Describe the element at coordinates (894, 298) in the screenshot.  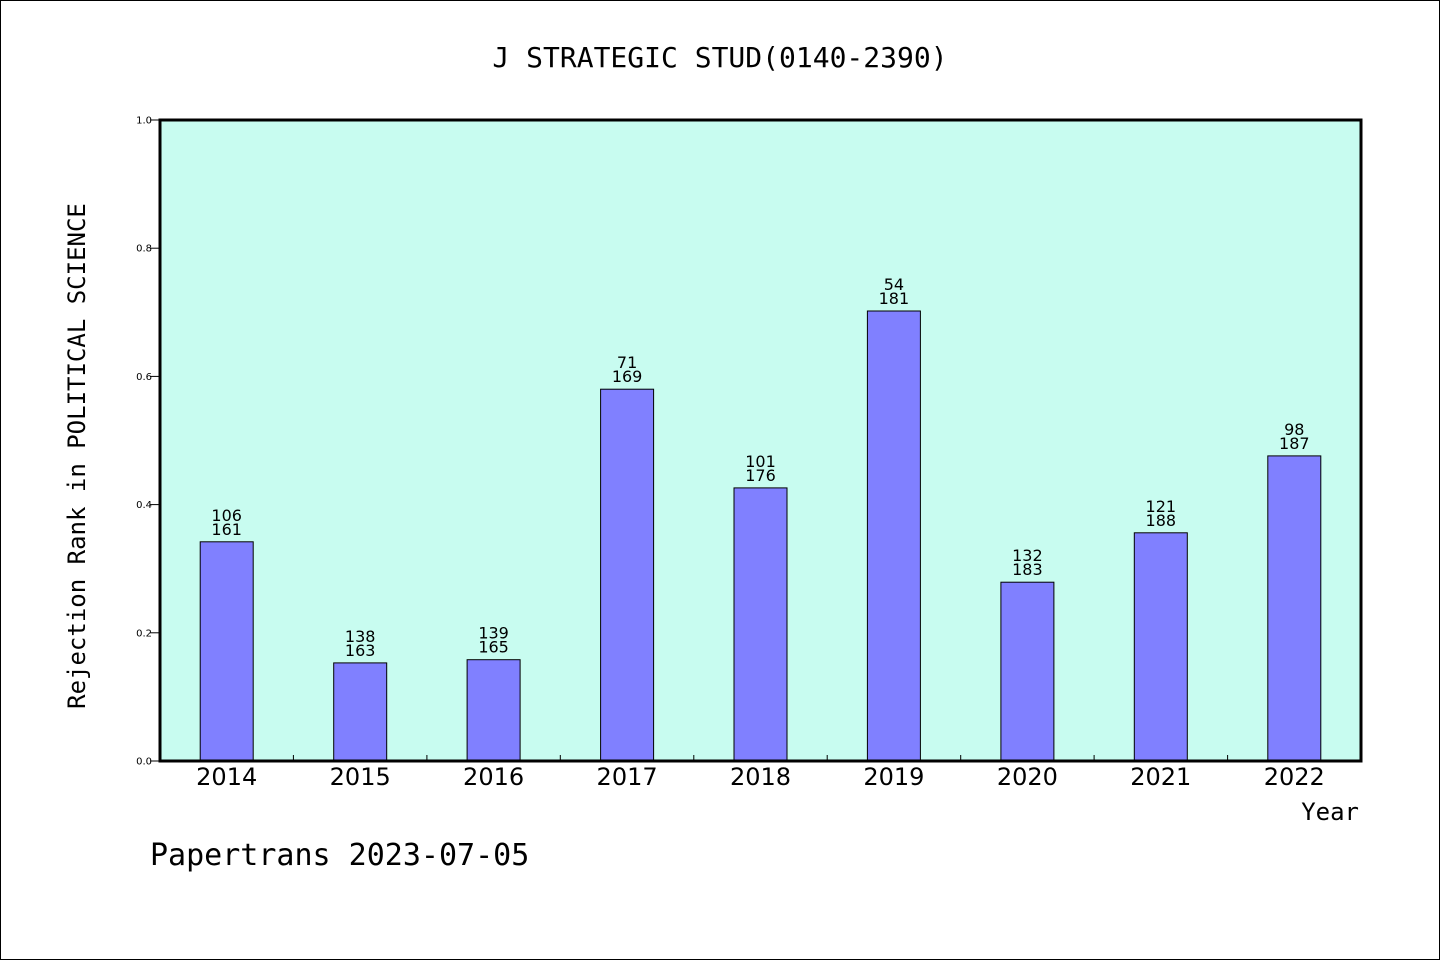
I see `bar-label-bottom-2019: 181` at that location.